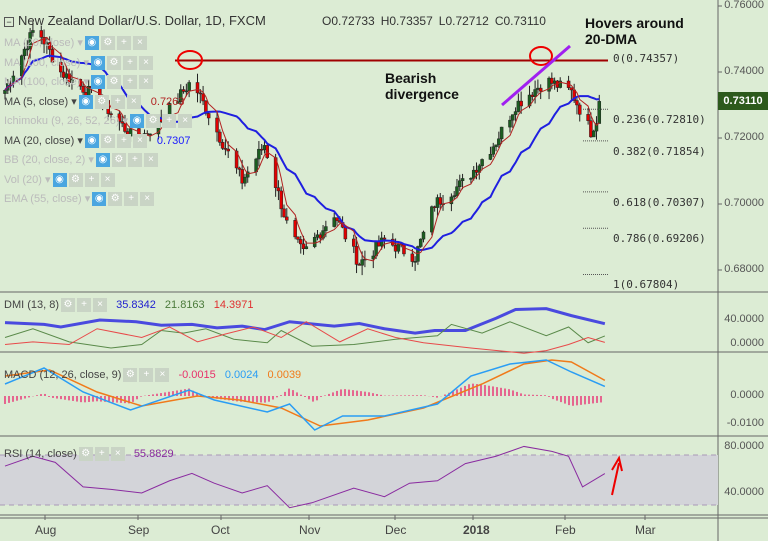  Describe the element at coordinates (153, 453) in the screenshot. I see `rsi-value: 55.8829` at that location.